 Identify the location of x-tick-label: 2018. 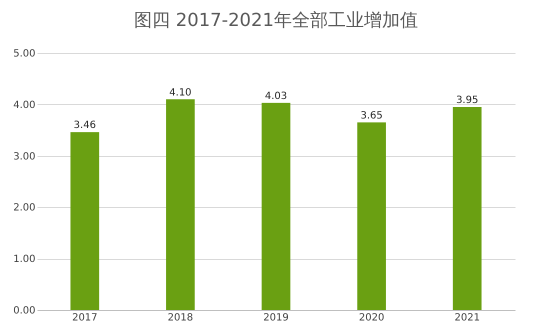
(181, 318).